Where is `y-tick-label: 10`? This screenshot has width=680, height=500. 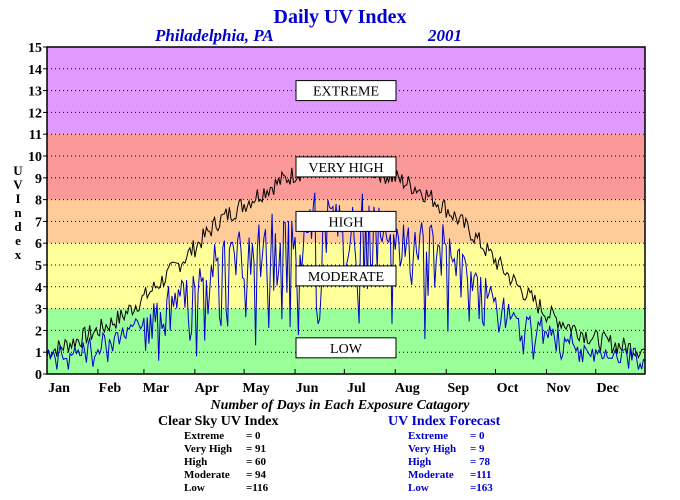 y-tick-label: 10 is located at coordinates (35, 157).